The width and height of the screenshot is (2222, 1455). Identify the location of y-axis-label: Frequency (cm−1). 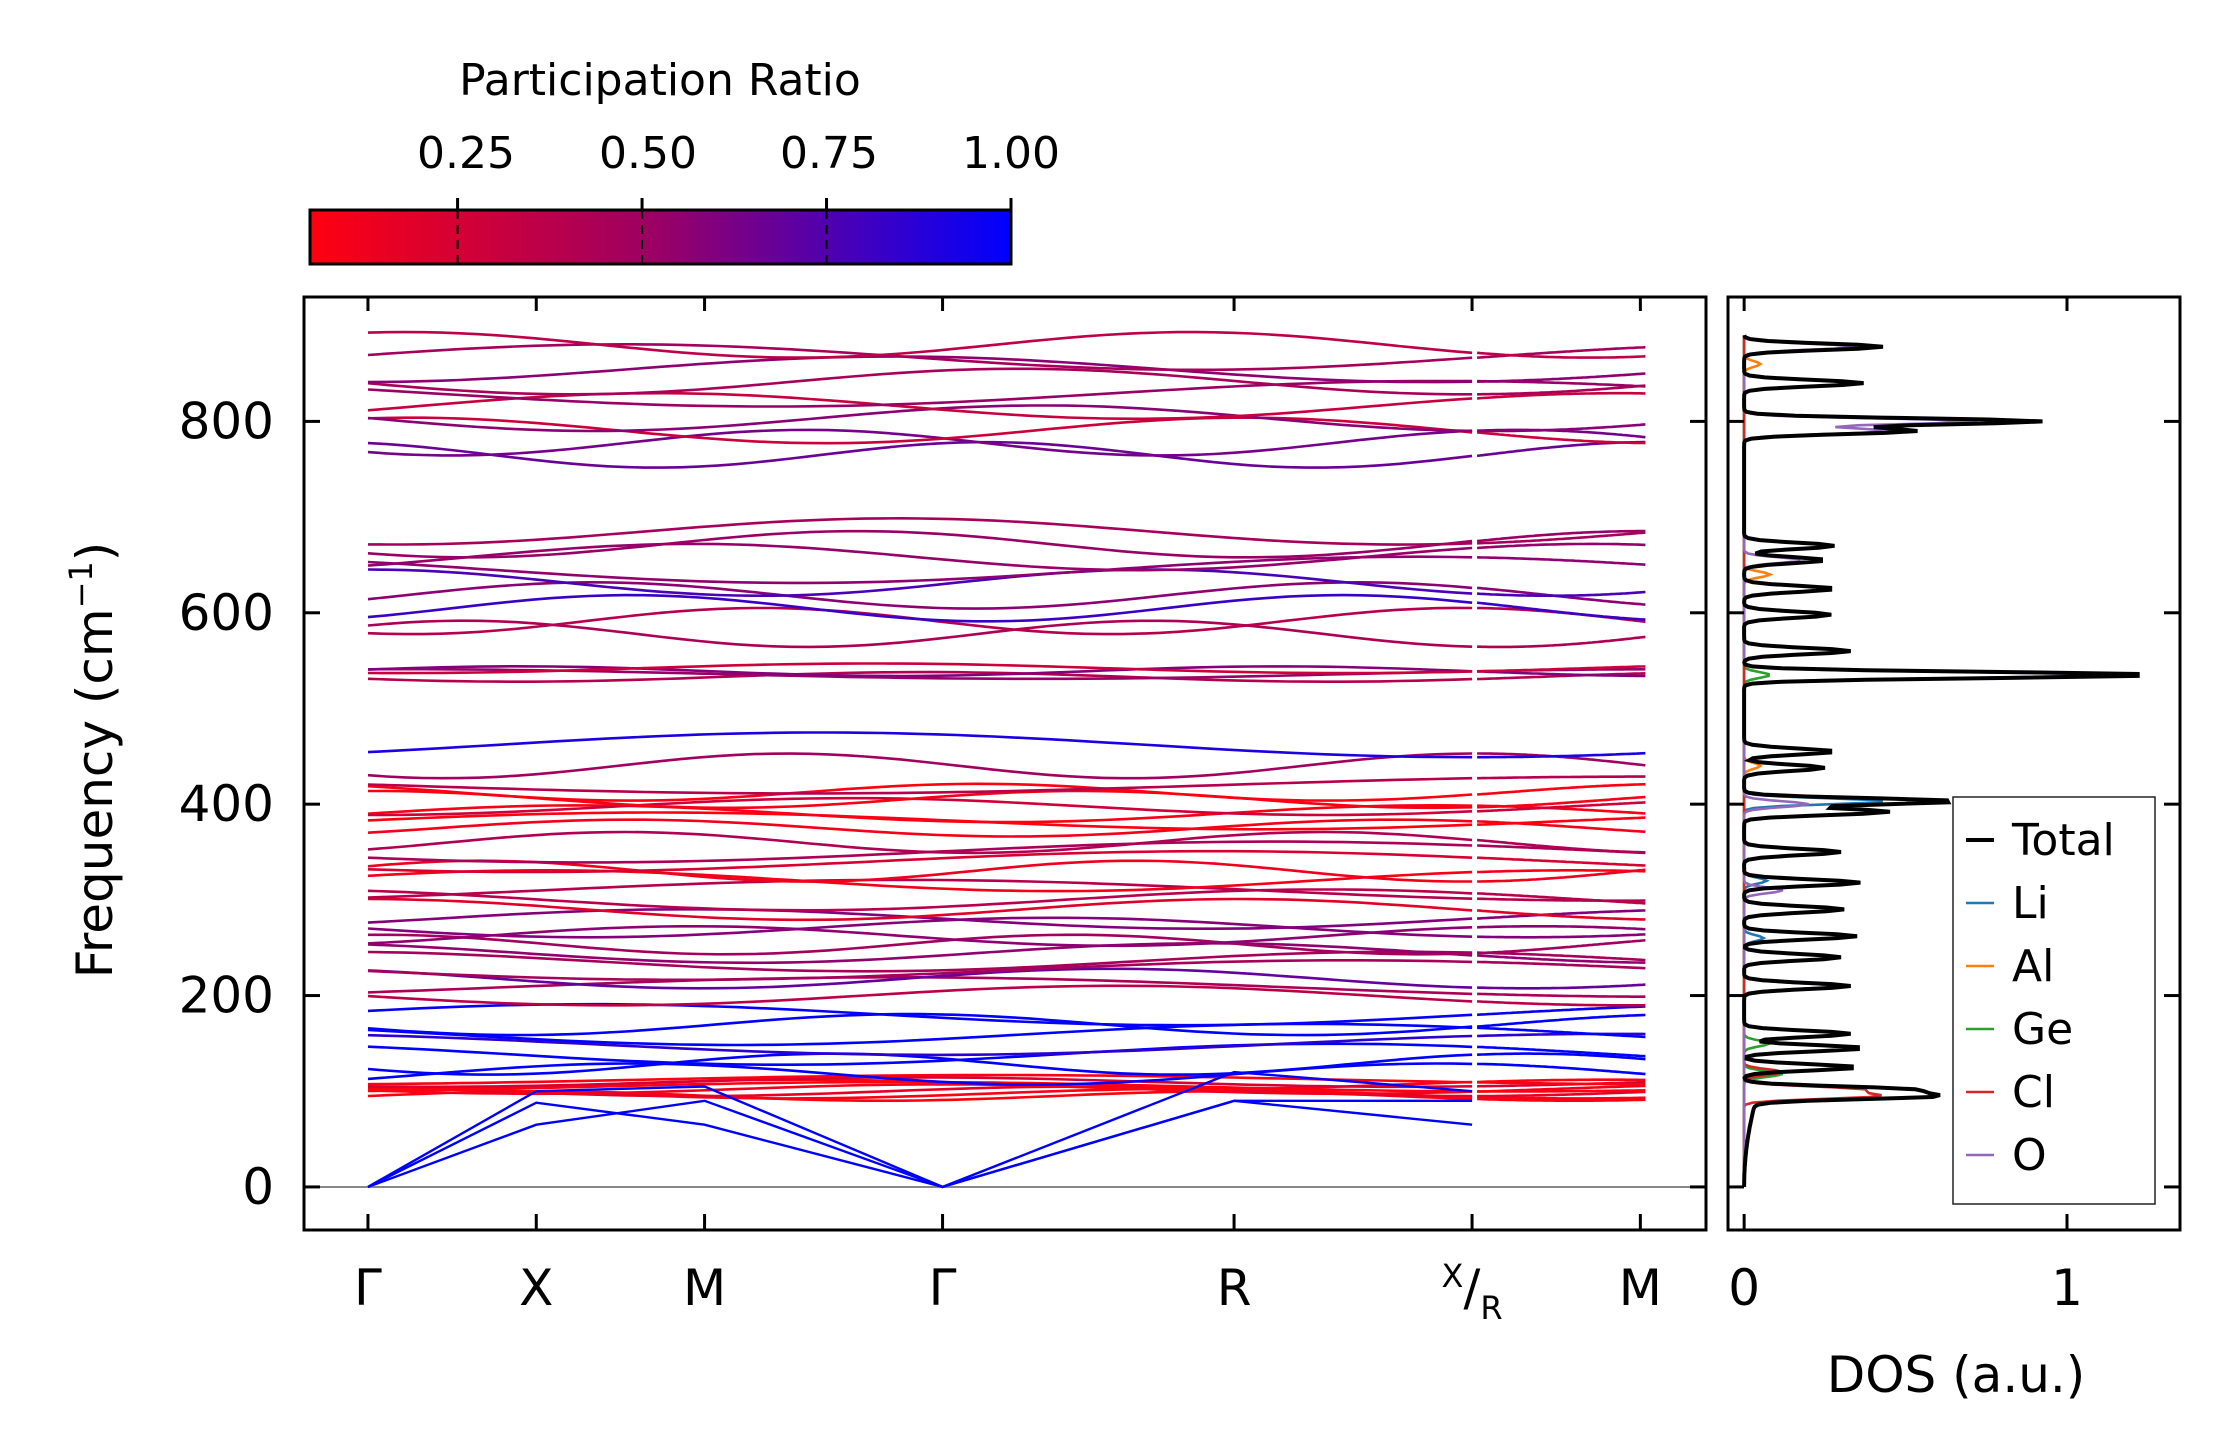
(93, 760).